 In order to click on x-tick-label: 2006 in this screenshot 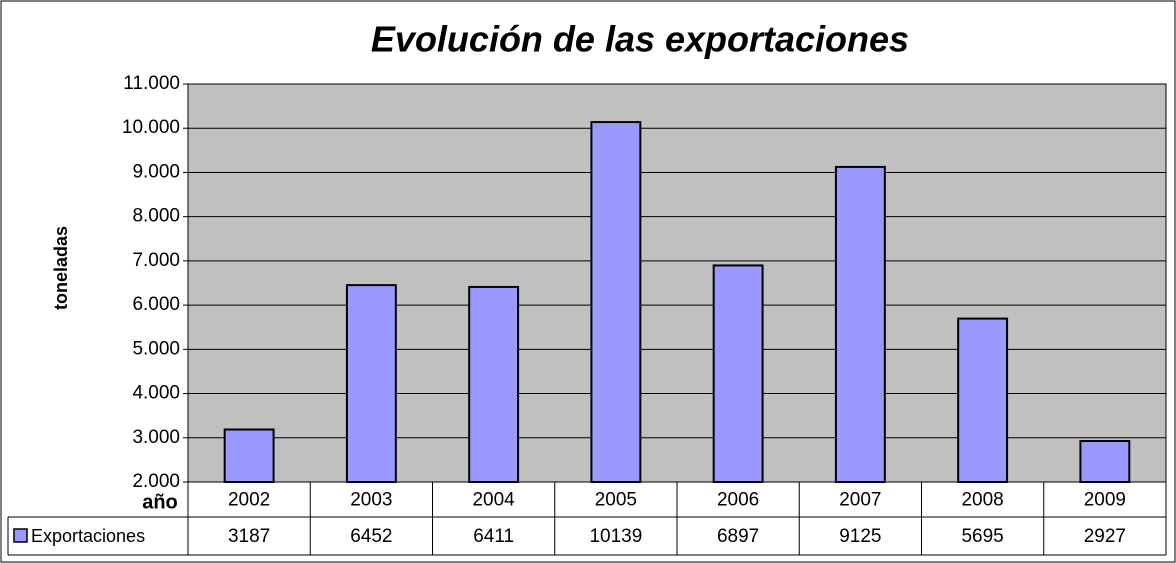, I will do `click(738, 500)`.